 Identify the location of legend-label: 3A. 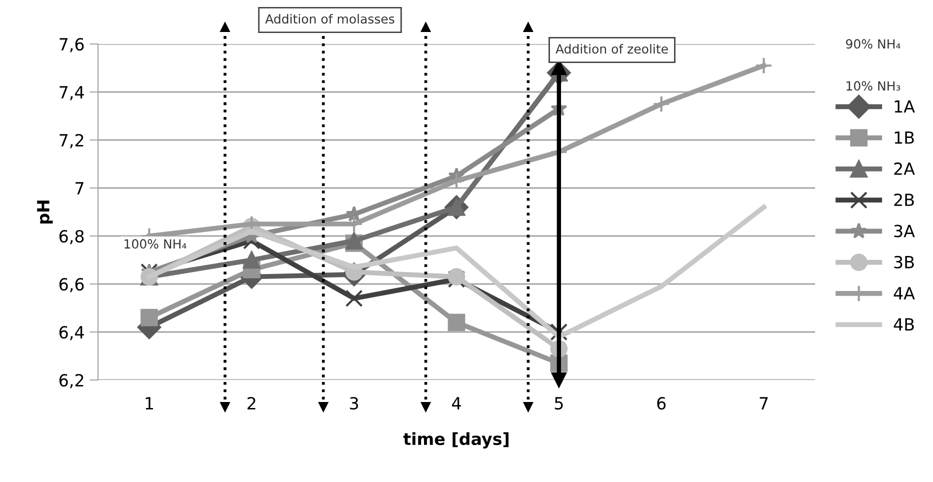
(904, 231).